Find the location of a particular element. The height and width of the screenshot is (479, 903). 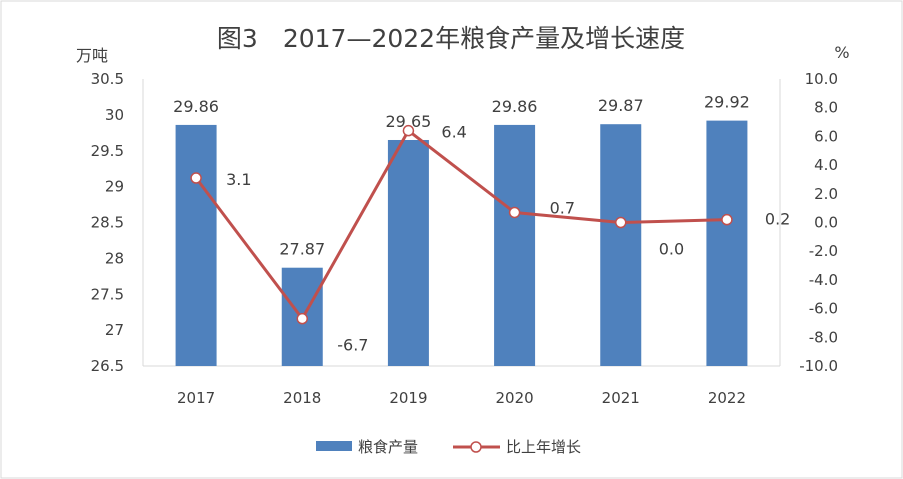

right-tick-label: 8.0 is located at coordinates (826, 108).